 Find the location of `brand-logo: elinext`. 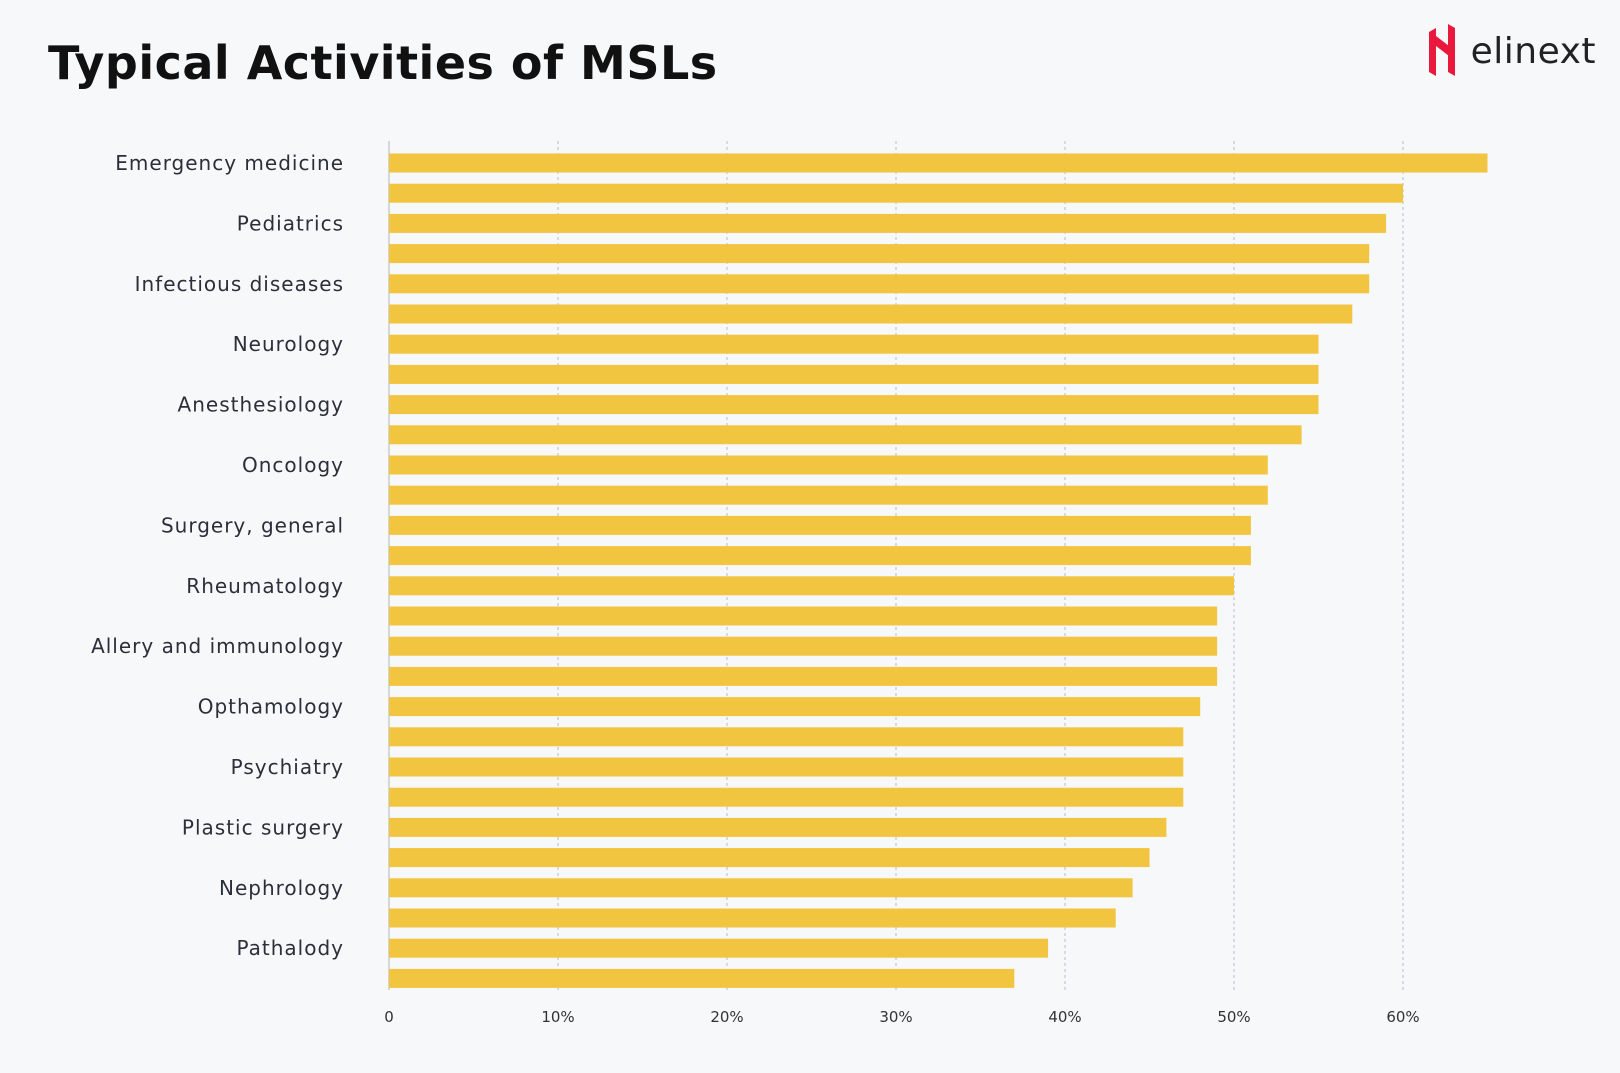

brand-logo: elinext is located at coordinates (1511, 51).